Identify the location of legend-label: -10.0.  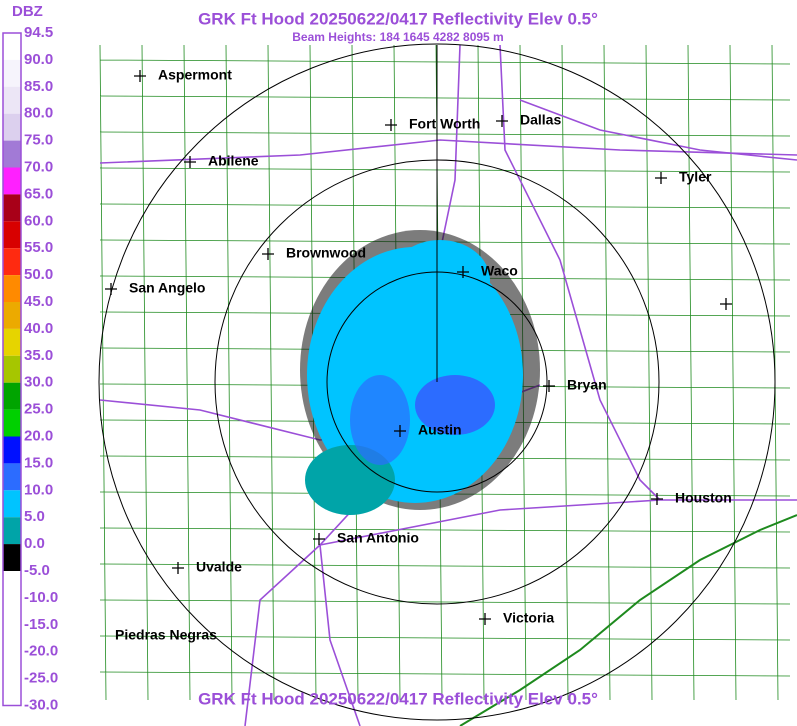
(41, 597).